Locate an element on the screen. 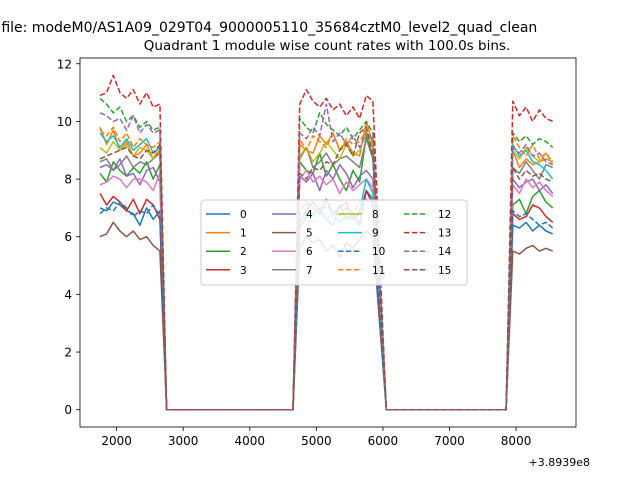 The width and height of the screenshot is (640, 480). legend-label: 4 is located at coordinates (309, 215).